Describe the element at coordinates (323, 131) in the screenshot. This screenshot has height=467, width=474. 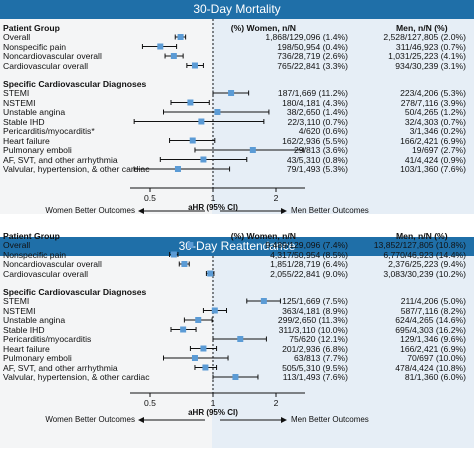
I see `women-value: 4/620 (0.6%)` at that location.